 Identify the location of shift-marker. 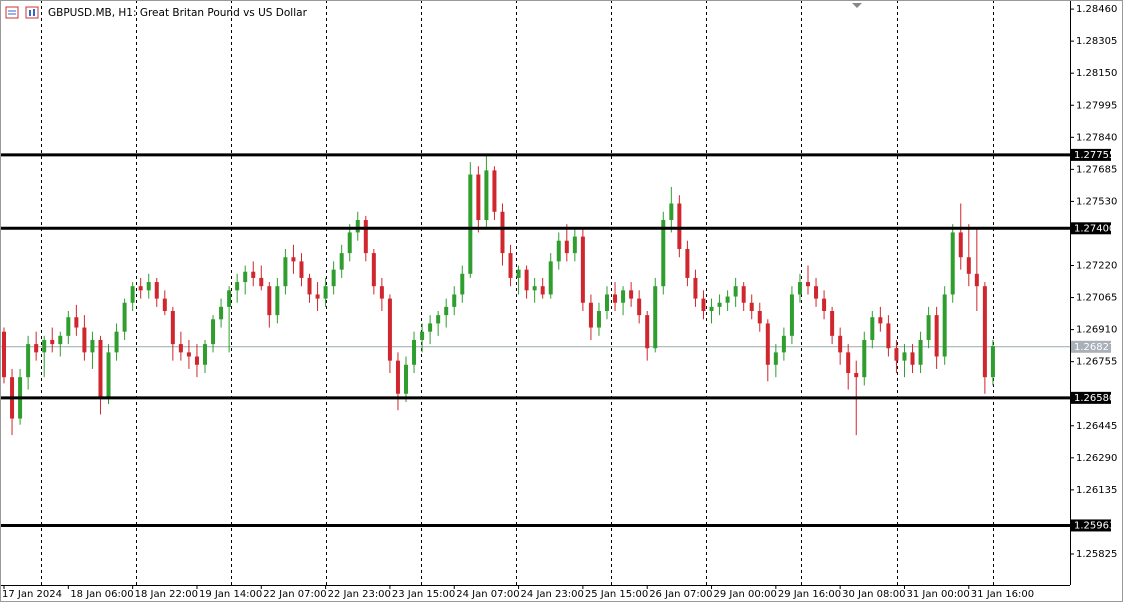
(857, 5).